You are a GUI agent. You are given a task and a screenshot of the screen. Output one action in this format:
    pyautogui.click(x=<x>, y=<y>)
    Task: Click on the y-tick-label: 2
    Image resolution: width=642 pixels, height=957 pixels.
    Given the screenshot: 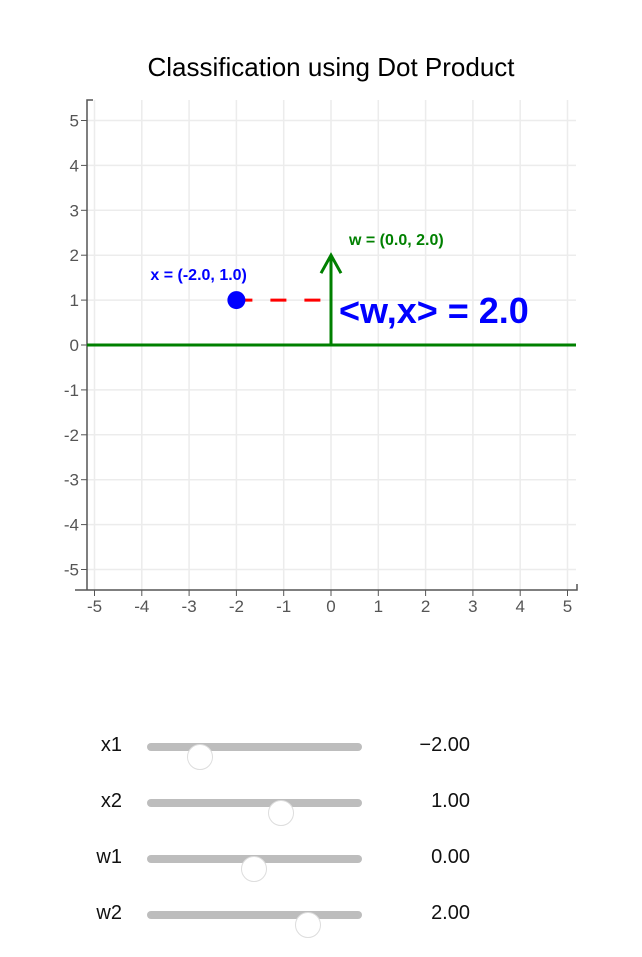 What is the action you would take?
    pyautogui.click(x=74, y=255)
    